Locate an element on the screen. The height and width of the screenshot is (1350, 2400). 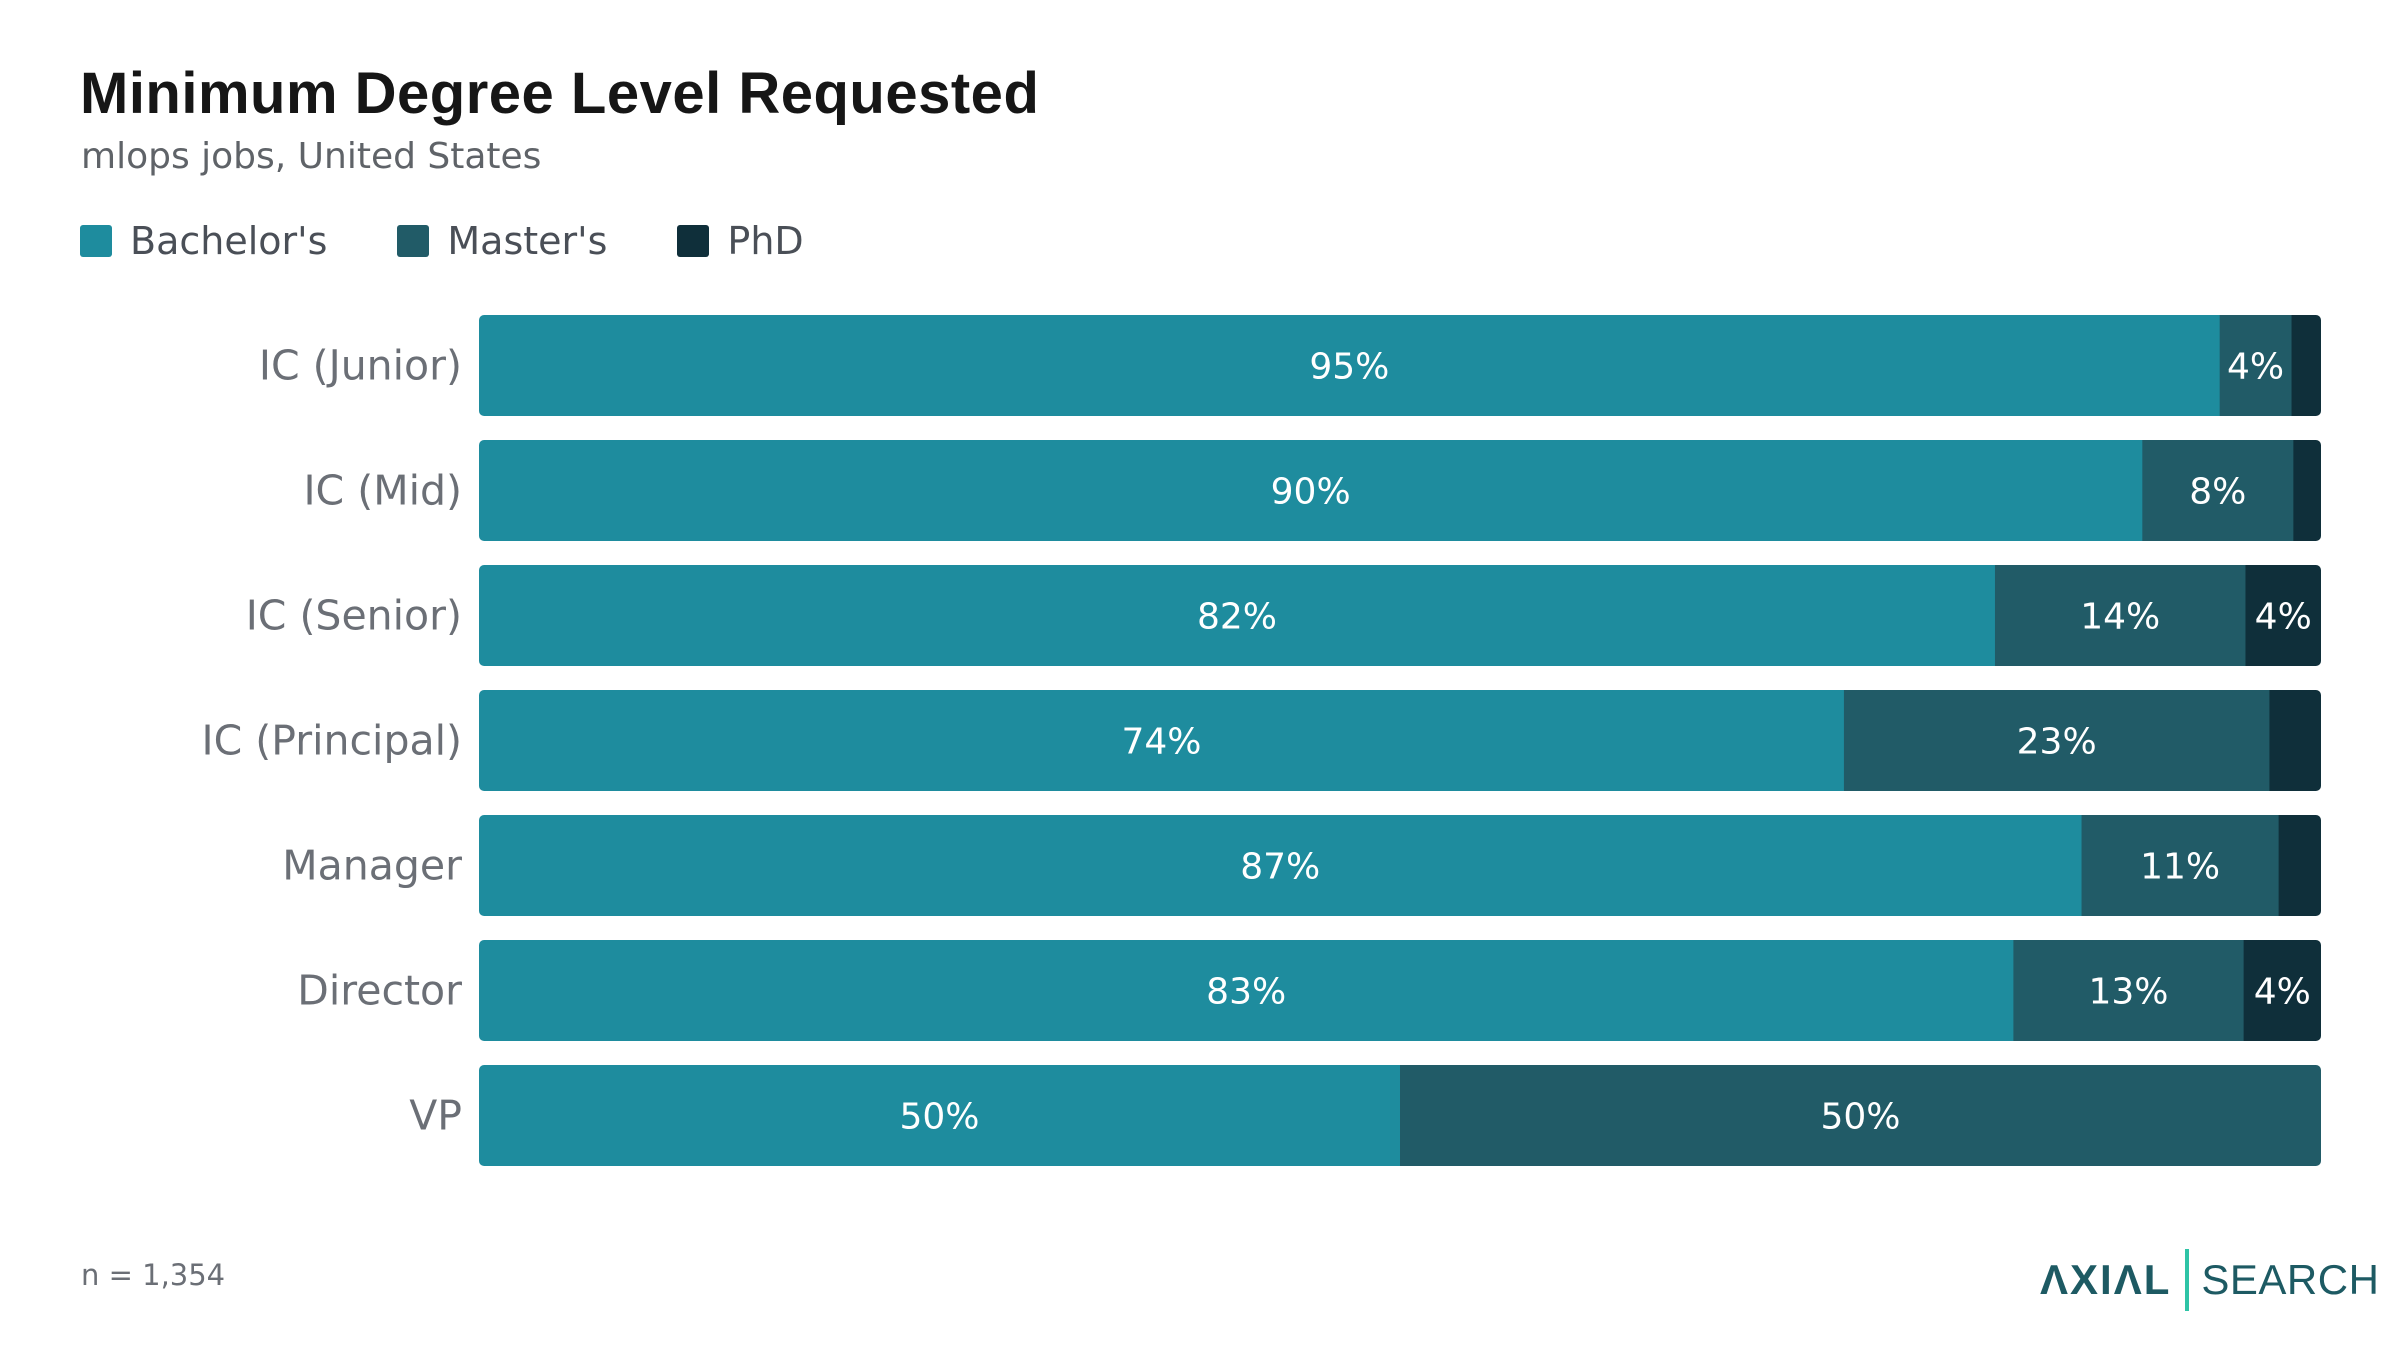
data-label-manager-bachelor-s: 87% is located at coordinates (1280, 867).